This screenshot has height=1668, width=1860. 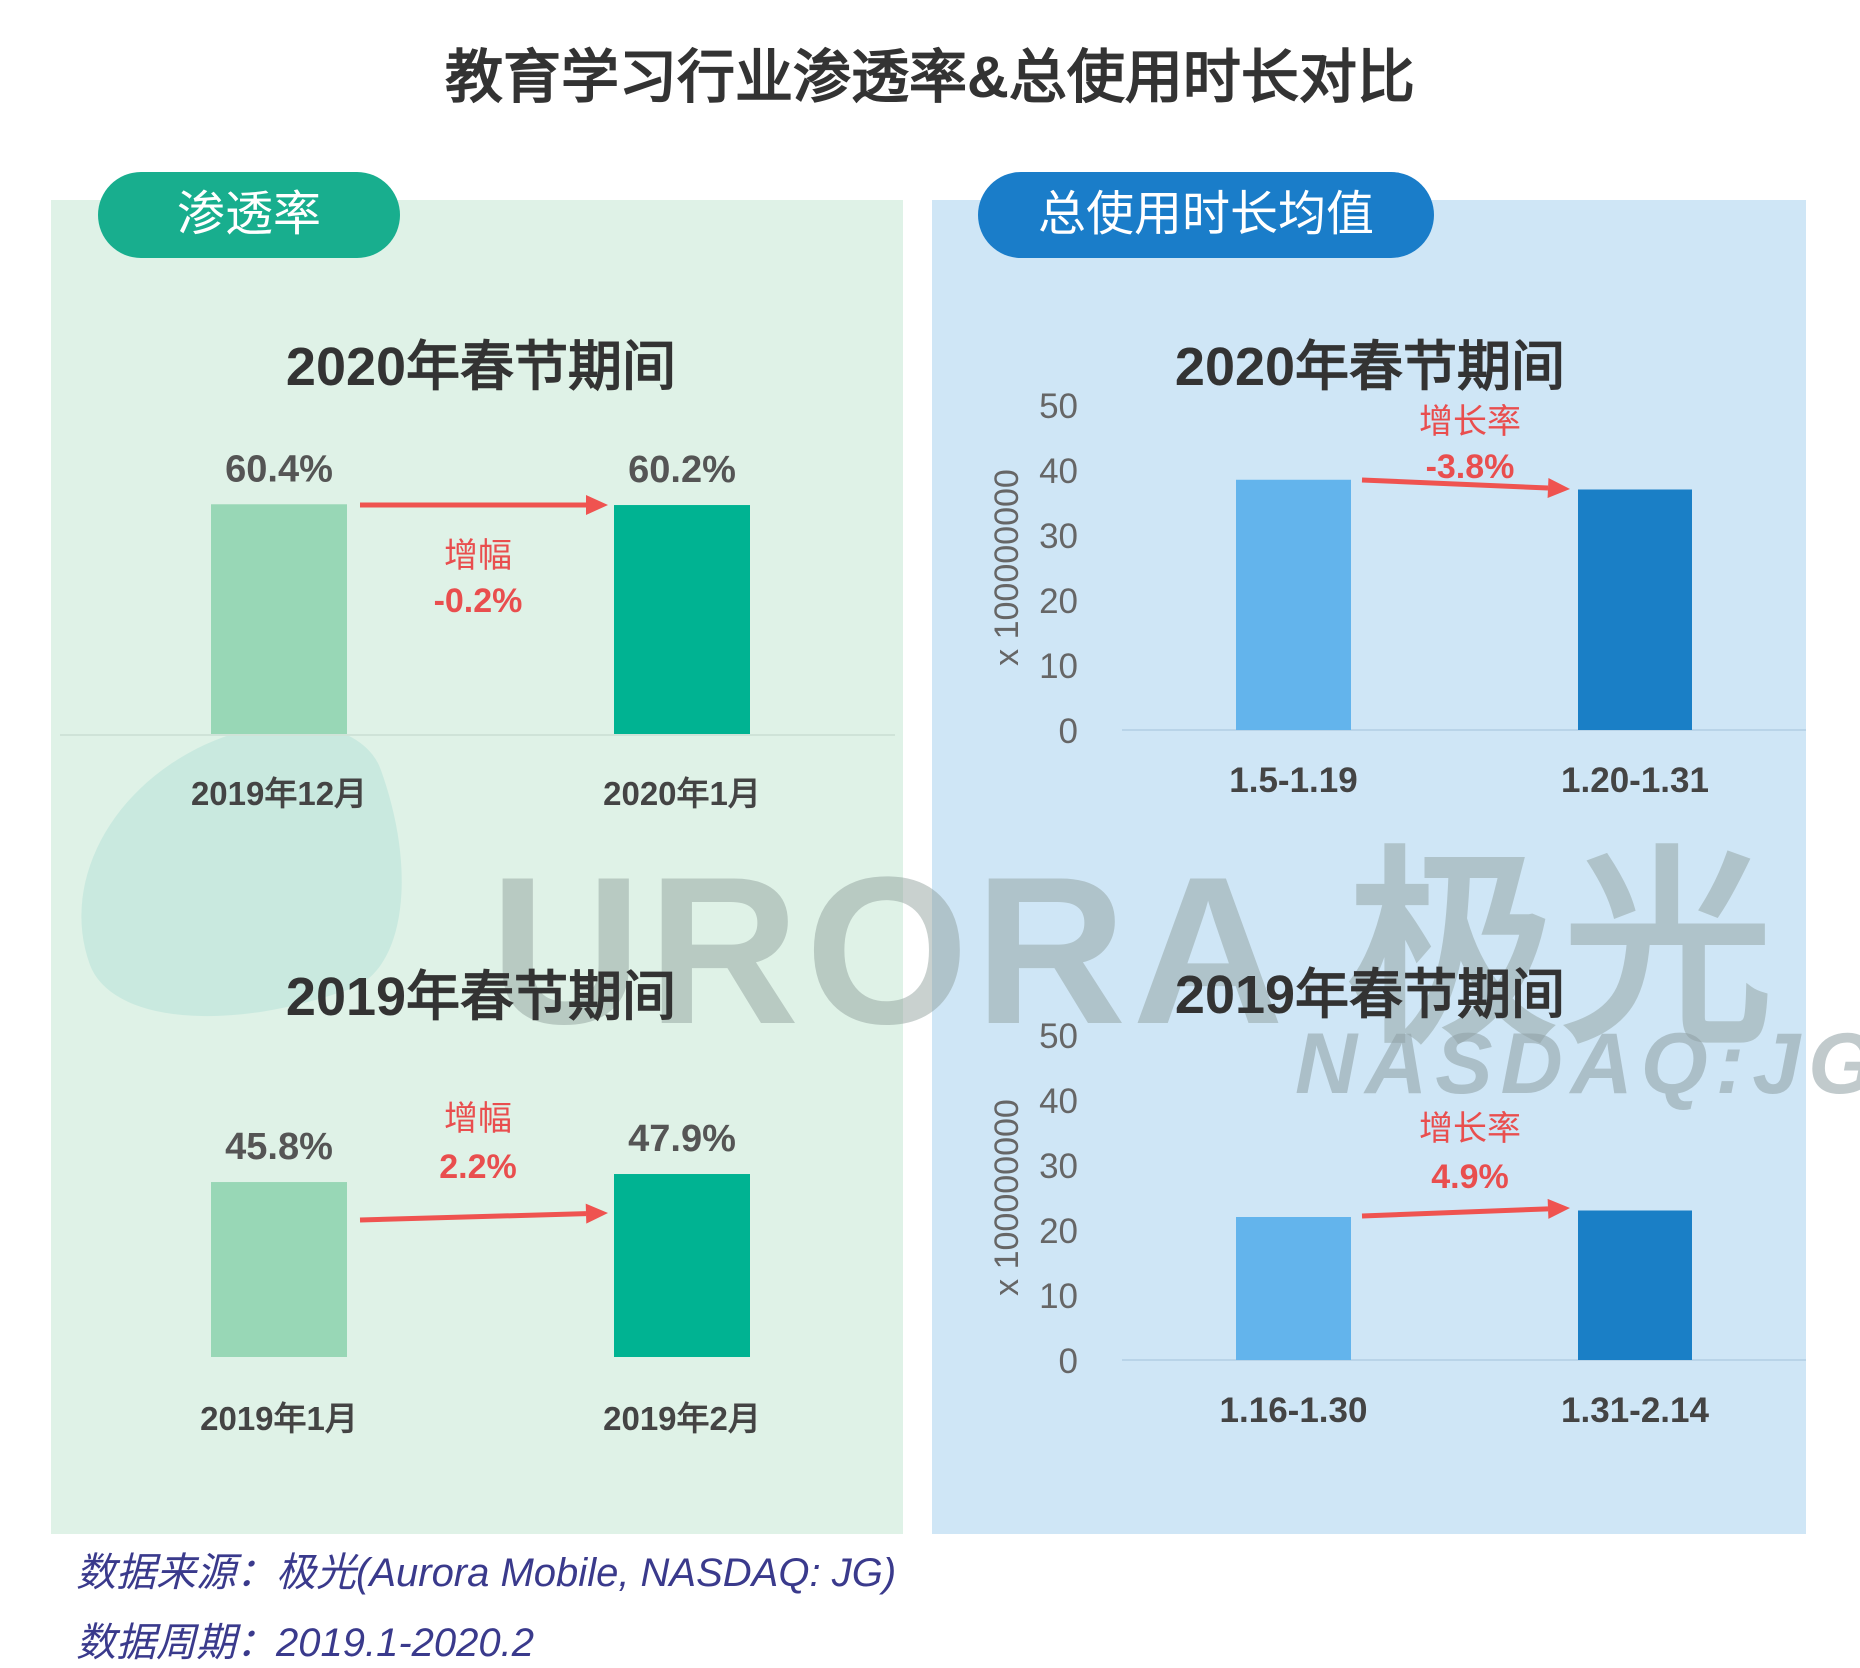 What do you see at coordinates (279, 793) in the screenshot?
I see `x-tick-label: 2019年12月` at bounding box center [279, 793].